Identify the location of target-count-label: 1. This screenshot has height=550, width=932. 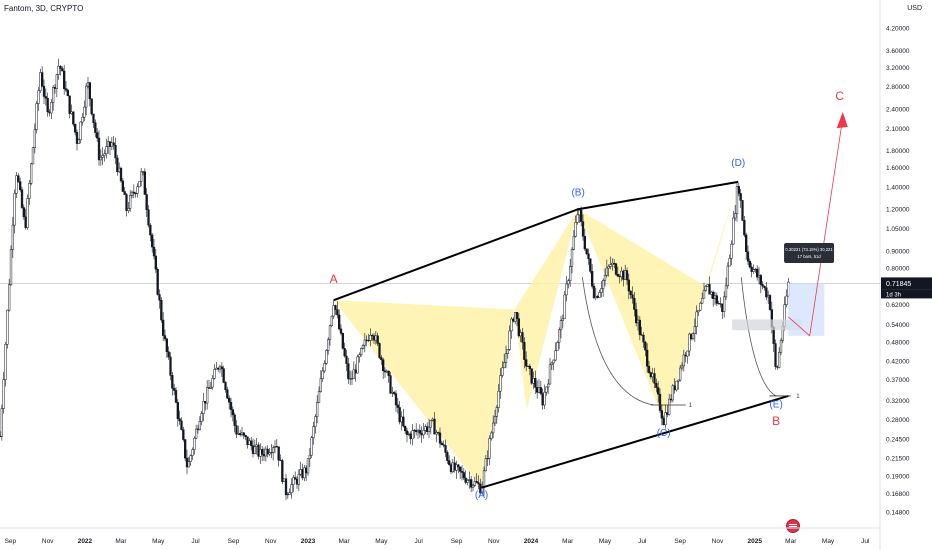
(691, 406).